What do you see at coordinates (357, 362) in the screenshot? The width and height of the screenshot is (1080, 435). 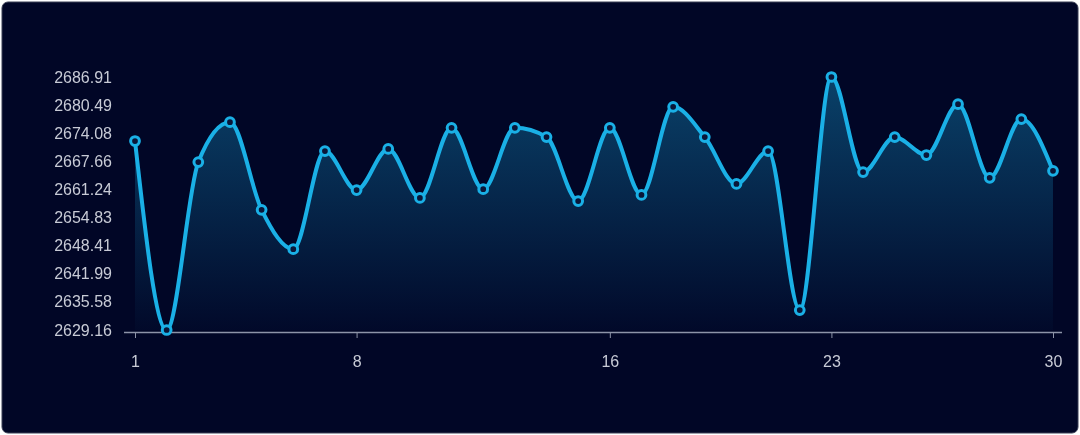 I see `x-tick-label: 8` at bounding box center [357, 362].